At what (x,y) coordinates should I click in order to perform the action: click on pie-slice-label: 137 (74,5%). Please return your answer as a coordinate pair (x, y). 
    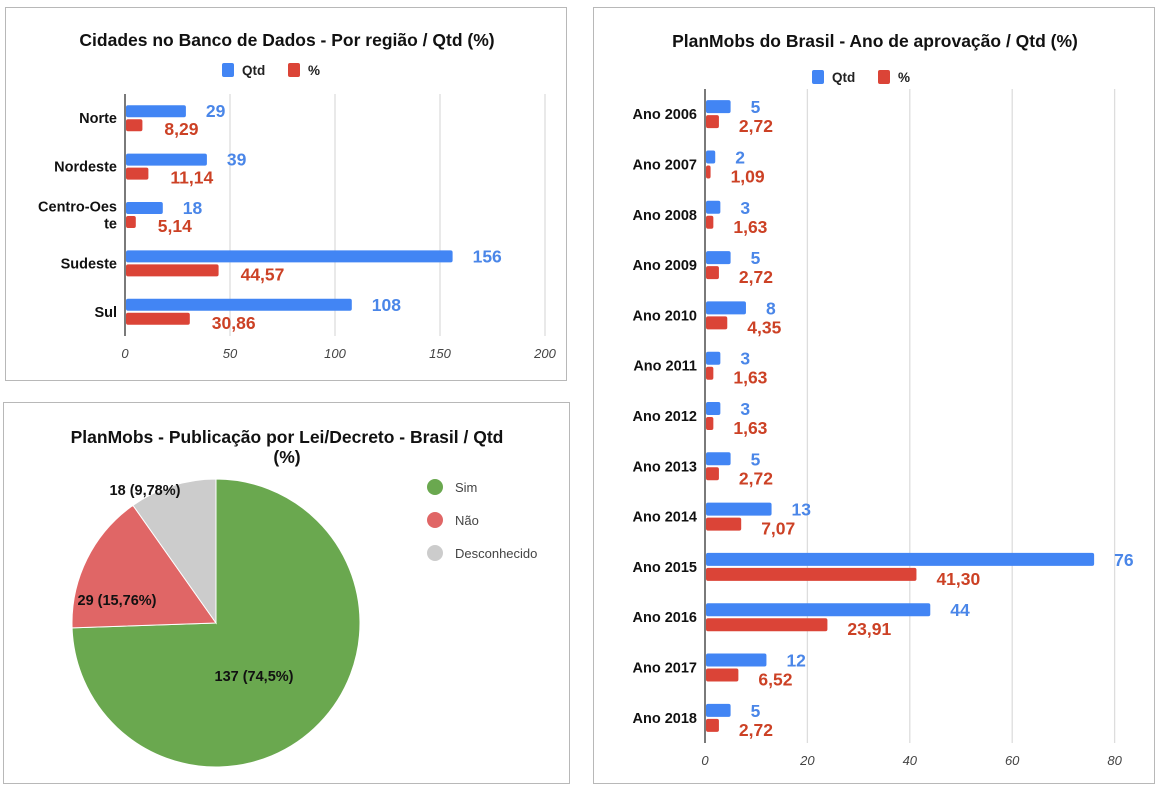
    Looking at the image, I should click on (254, 677).